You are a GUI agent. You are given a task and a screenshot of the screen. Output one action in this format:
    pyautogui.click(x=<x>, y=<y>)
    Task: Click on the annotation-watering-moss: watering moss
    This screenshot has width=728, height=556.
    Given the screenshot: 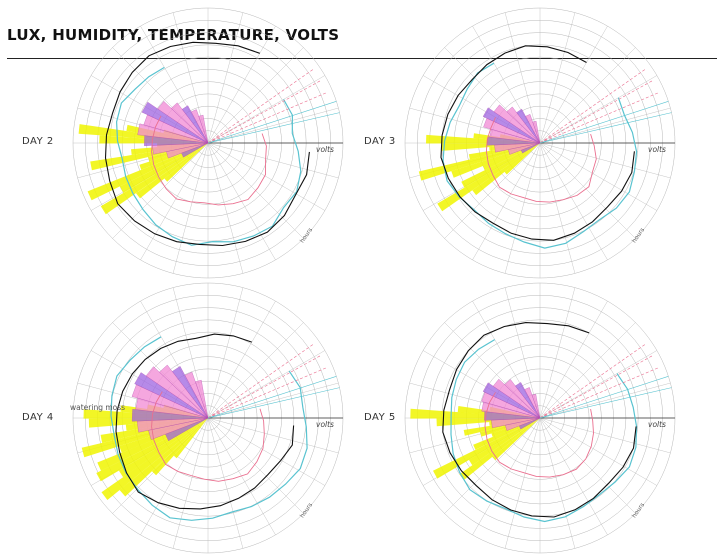 What is the action you would take?
    pyautogui.click(x=98, y=407)
    